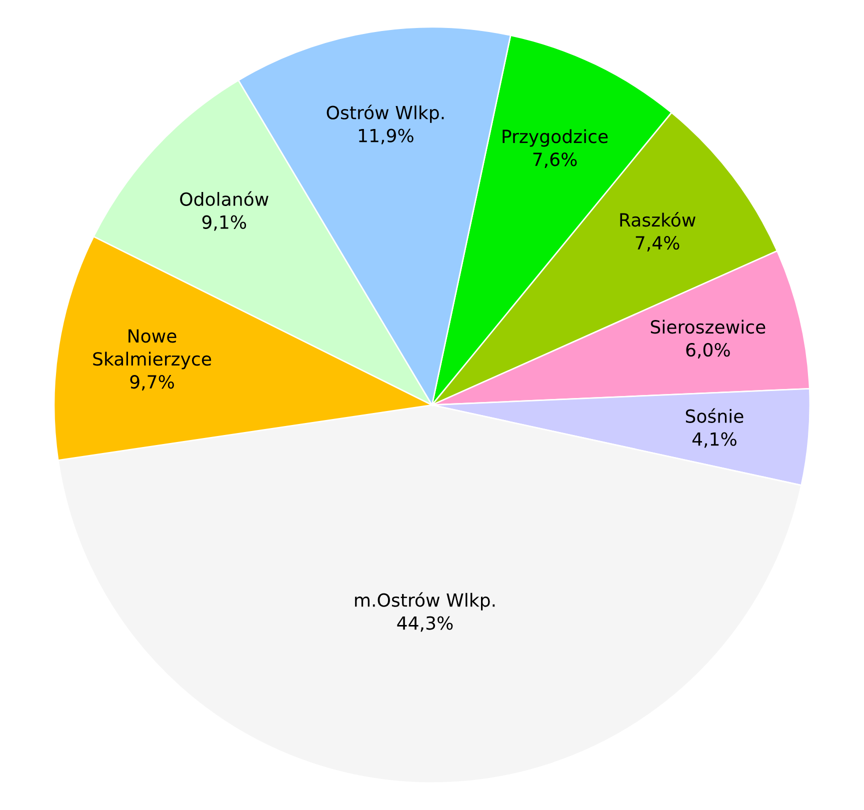 This screenshot has width=864, height=810. I want to click on slice-label: Sieroszewice, so click(708, 327).